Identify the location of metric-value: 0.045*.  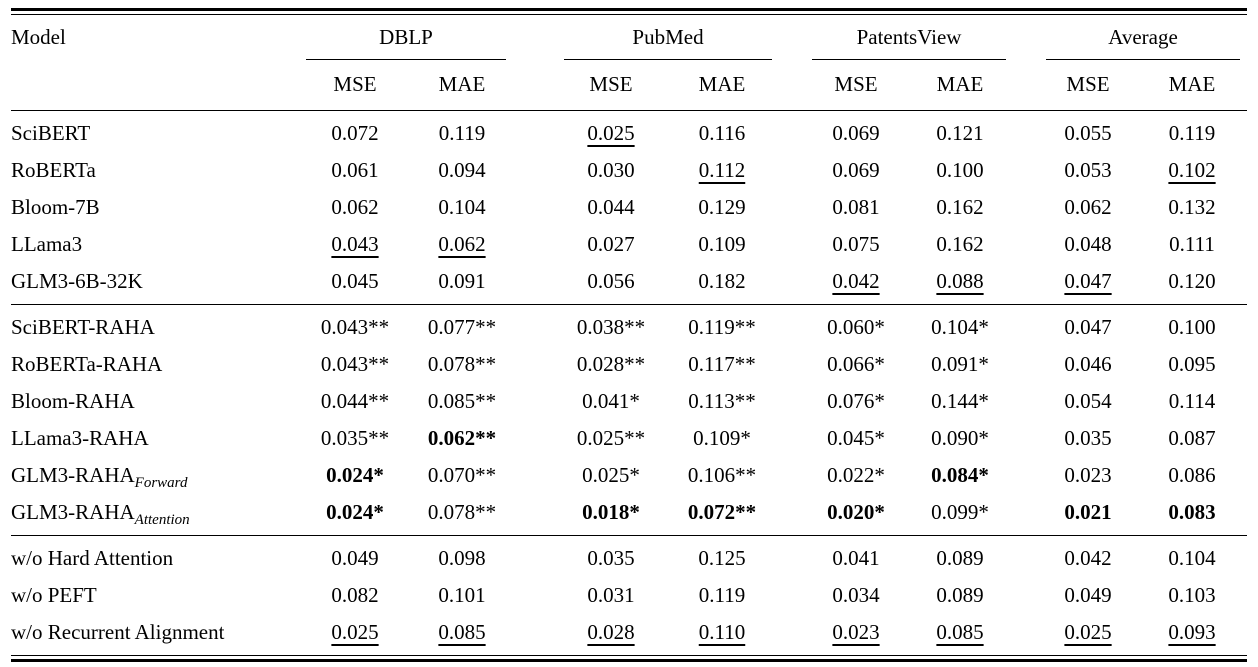
(856, 438).